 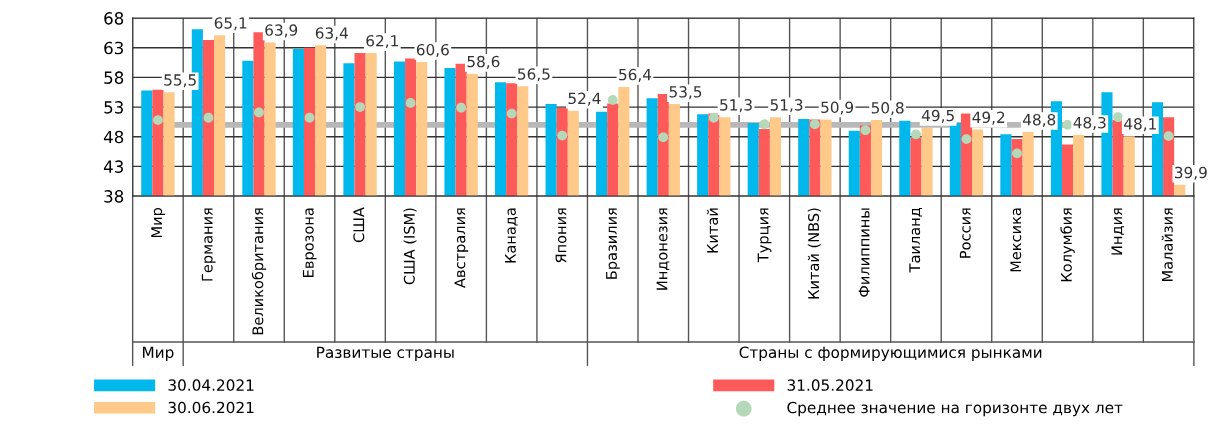 I want to click on y-tick-label: 53, so click(x=113, y=107).